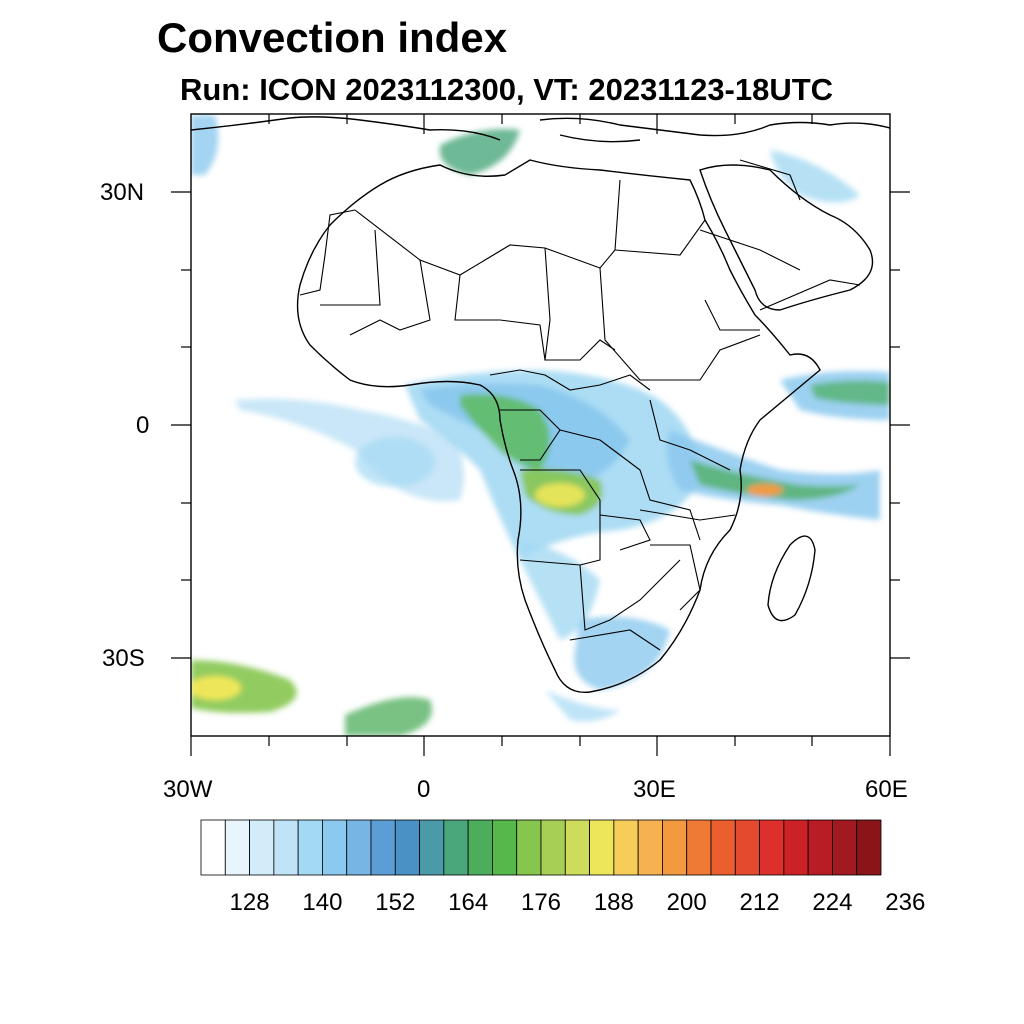 The image size is (1024, 1024). What do you see at coordinates (322, 902) in the screenshot?
I see `colorbar-tick-label: 140` at bounding box center [322, 902].